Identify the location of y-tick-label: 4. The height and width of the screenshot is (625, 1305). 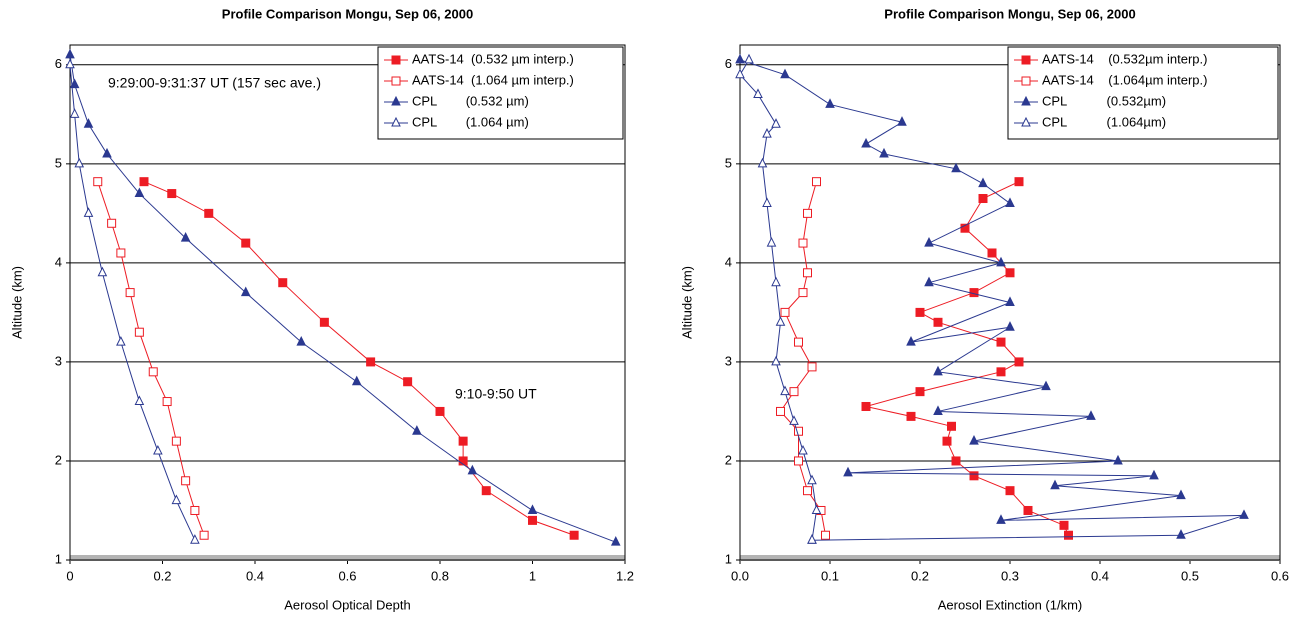
(58, 261).